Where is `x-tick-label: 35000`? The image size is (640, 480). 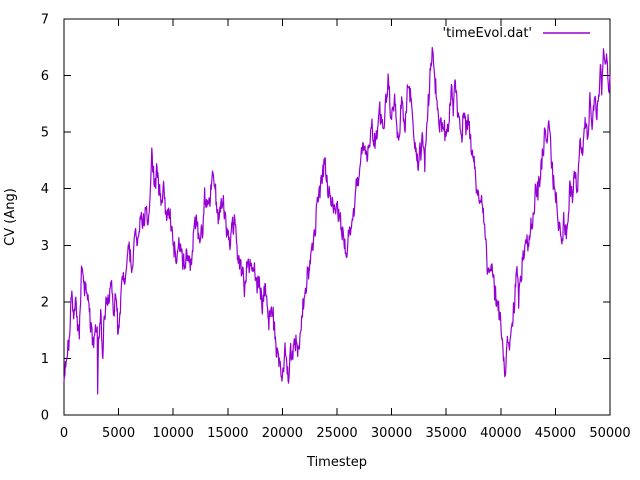 x-tick-label: 35000 is located at coordinates (446, 433).